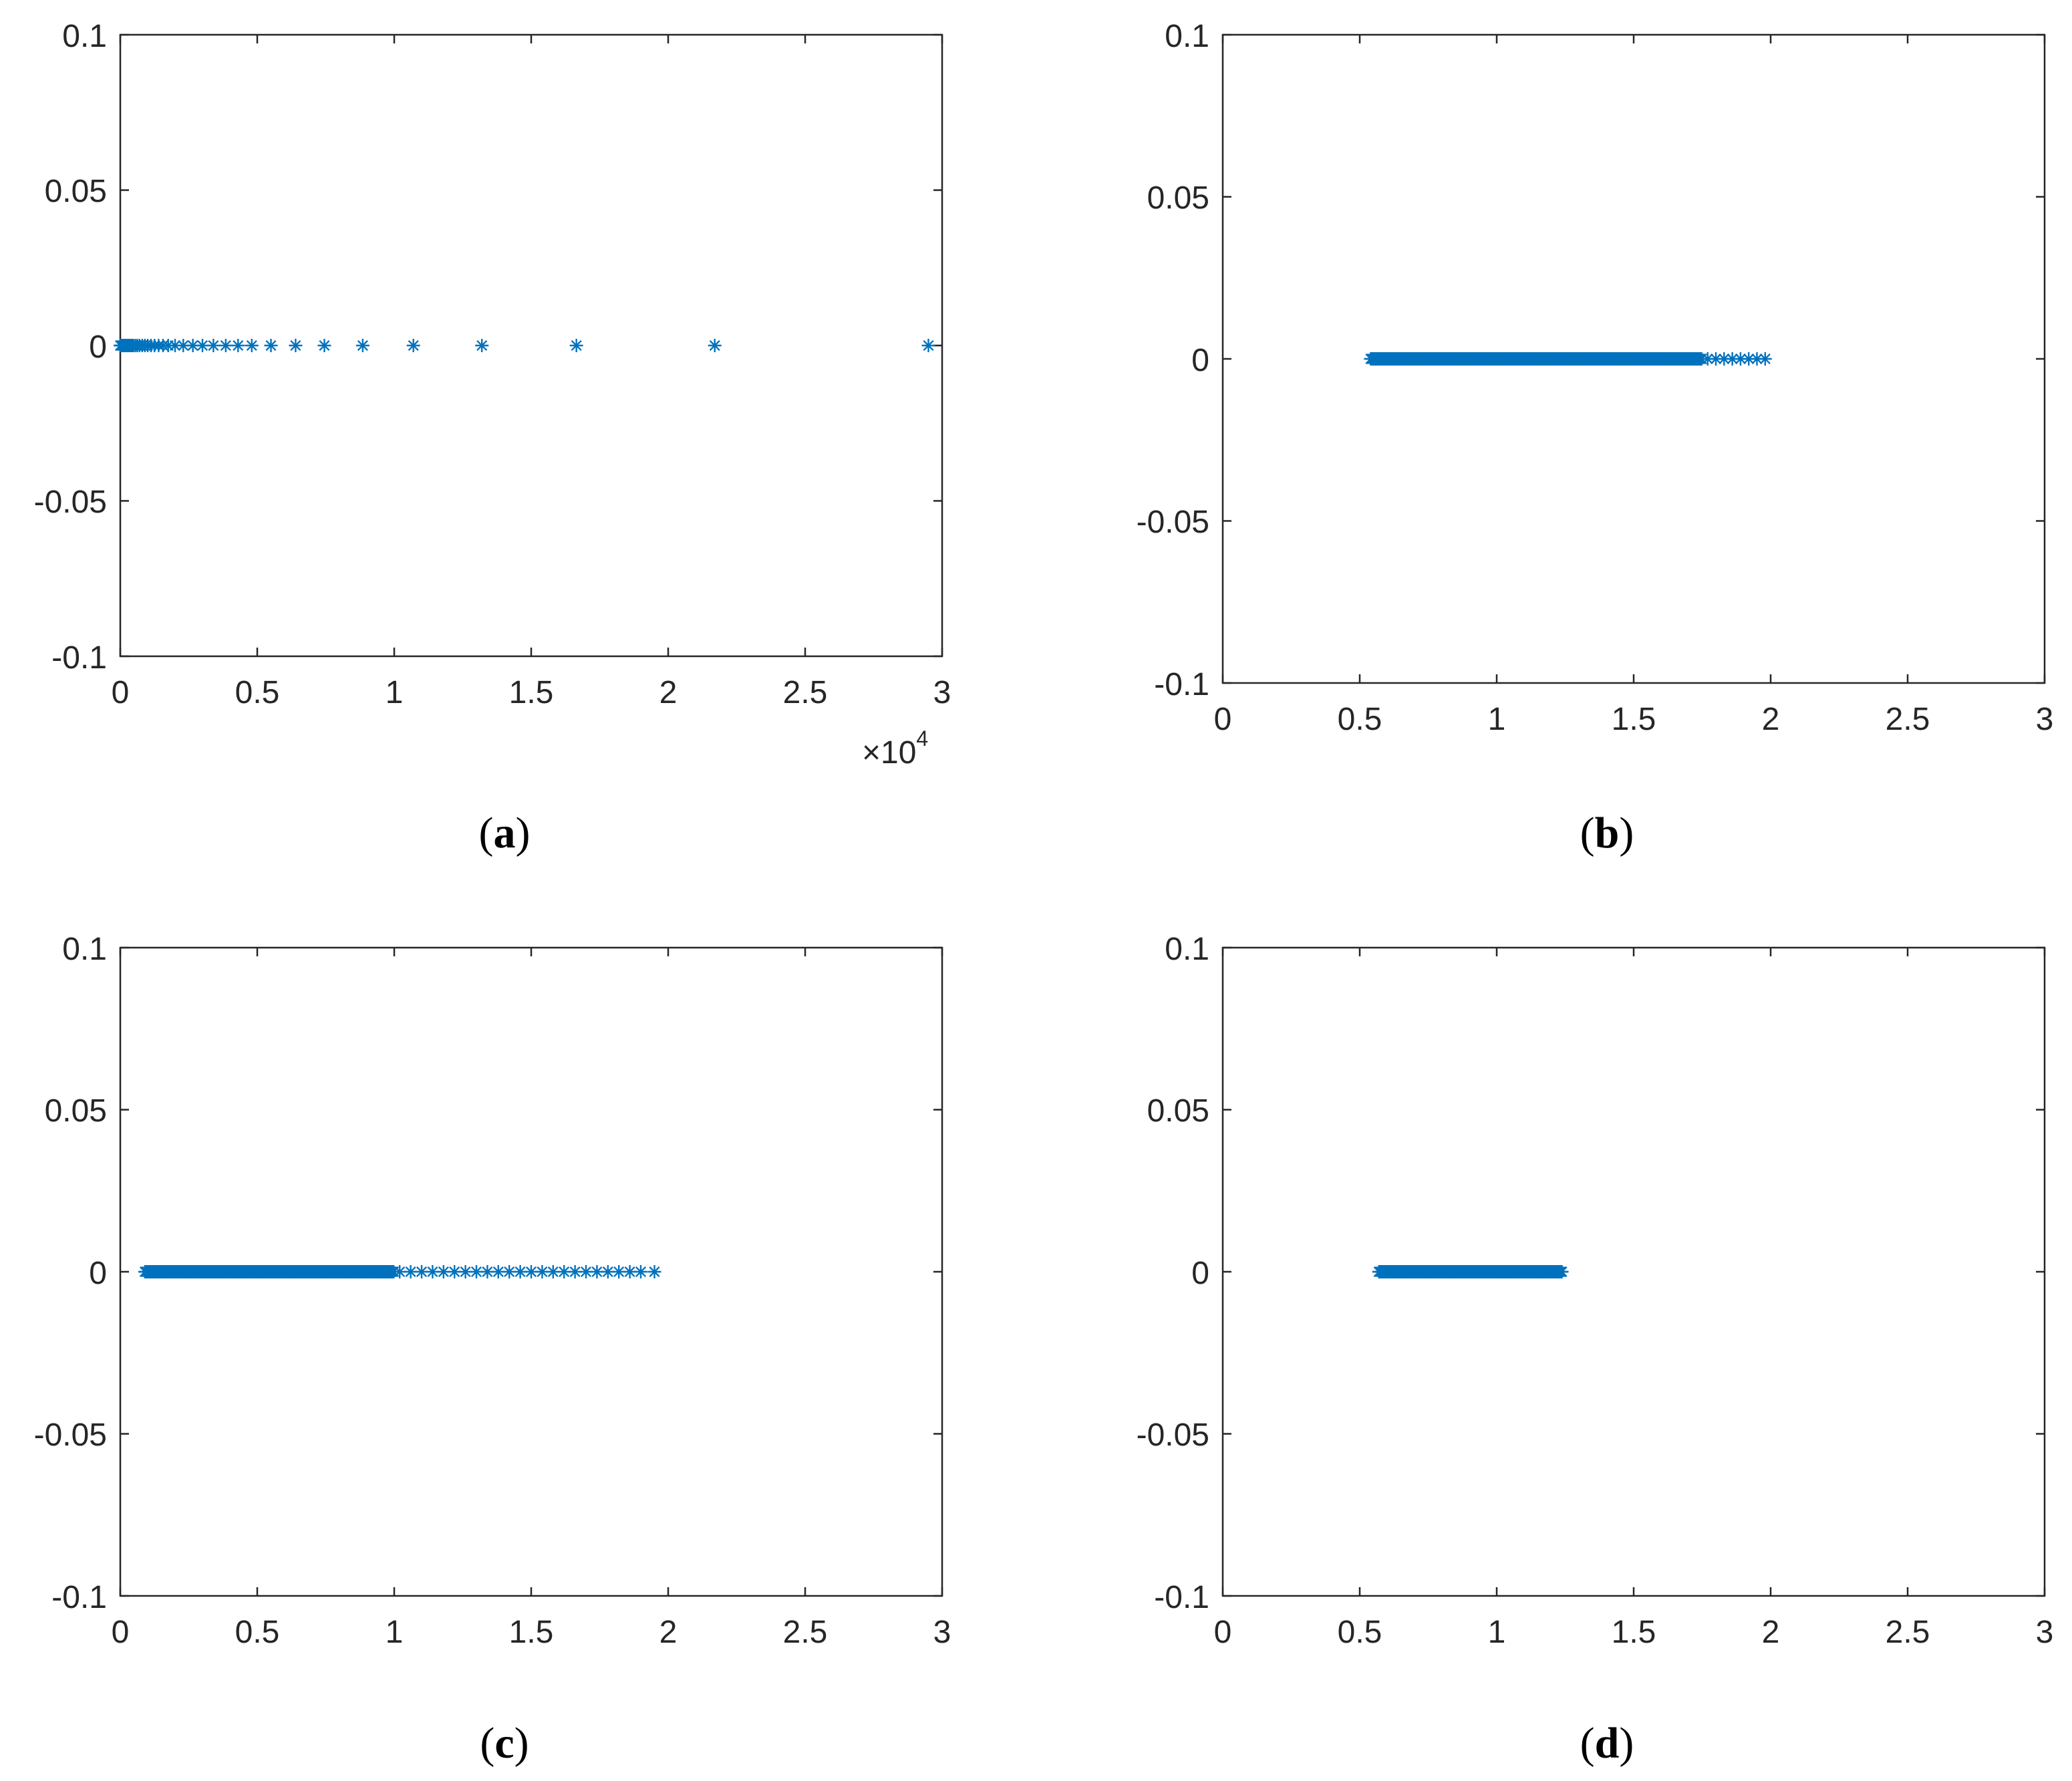 Image resolution: width=2072 pixels, height=1781 pixels. What do you see at coordinates (1223, 1633) in the screenshot?
I see `x-tick-d-0: 0` at bounding box center [1223, 1633].